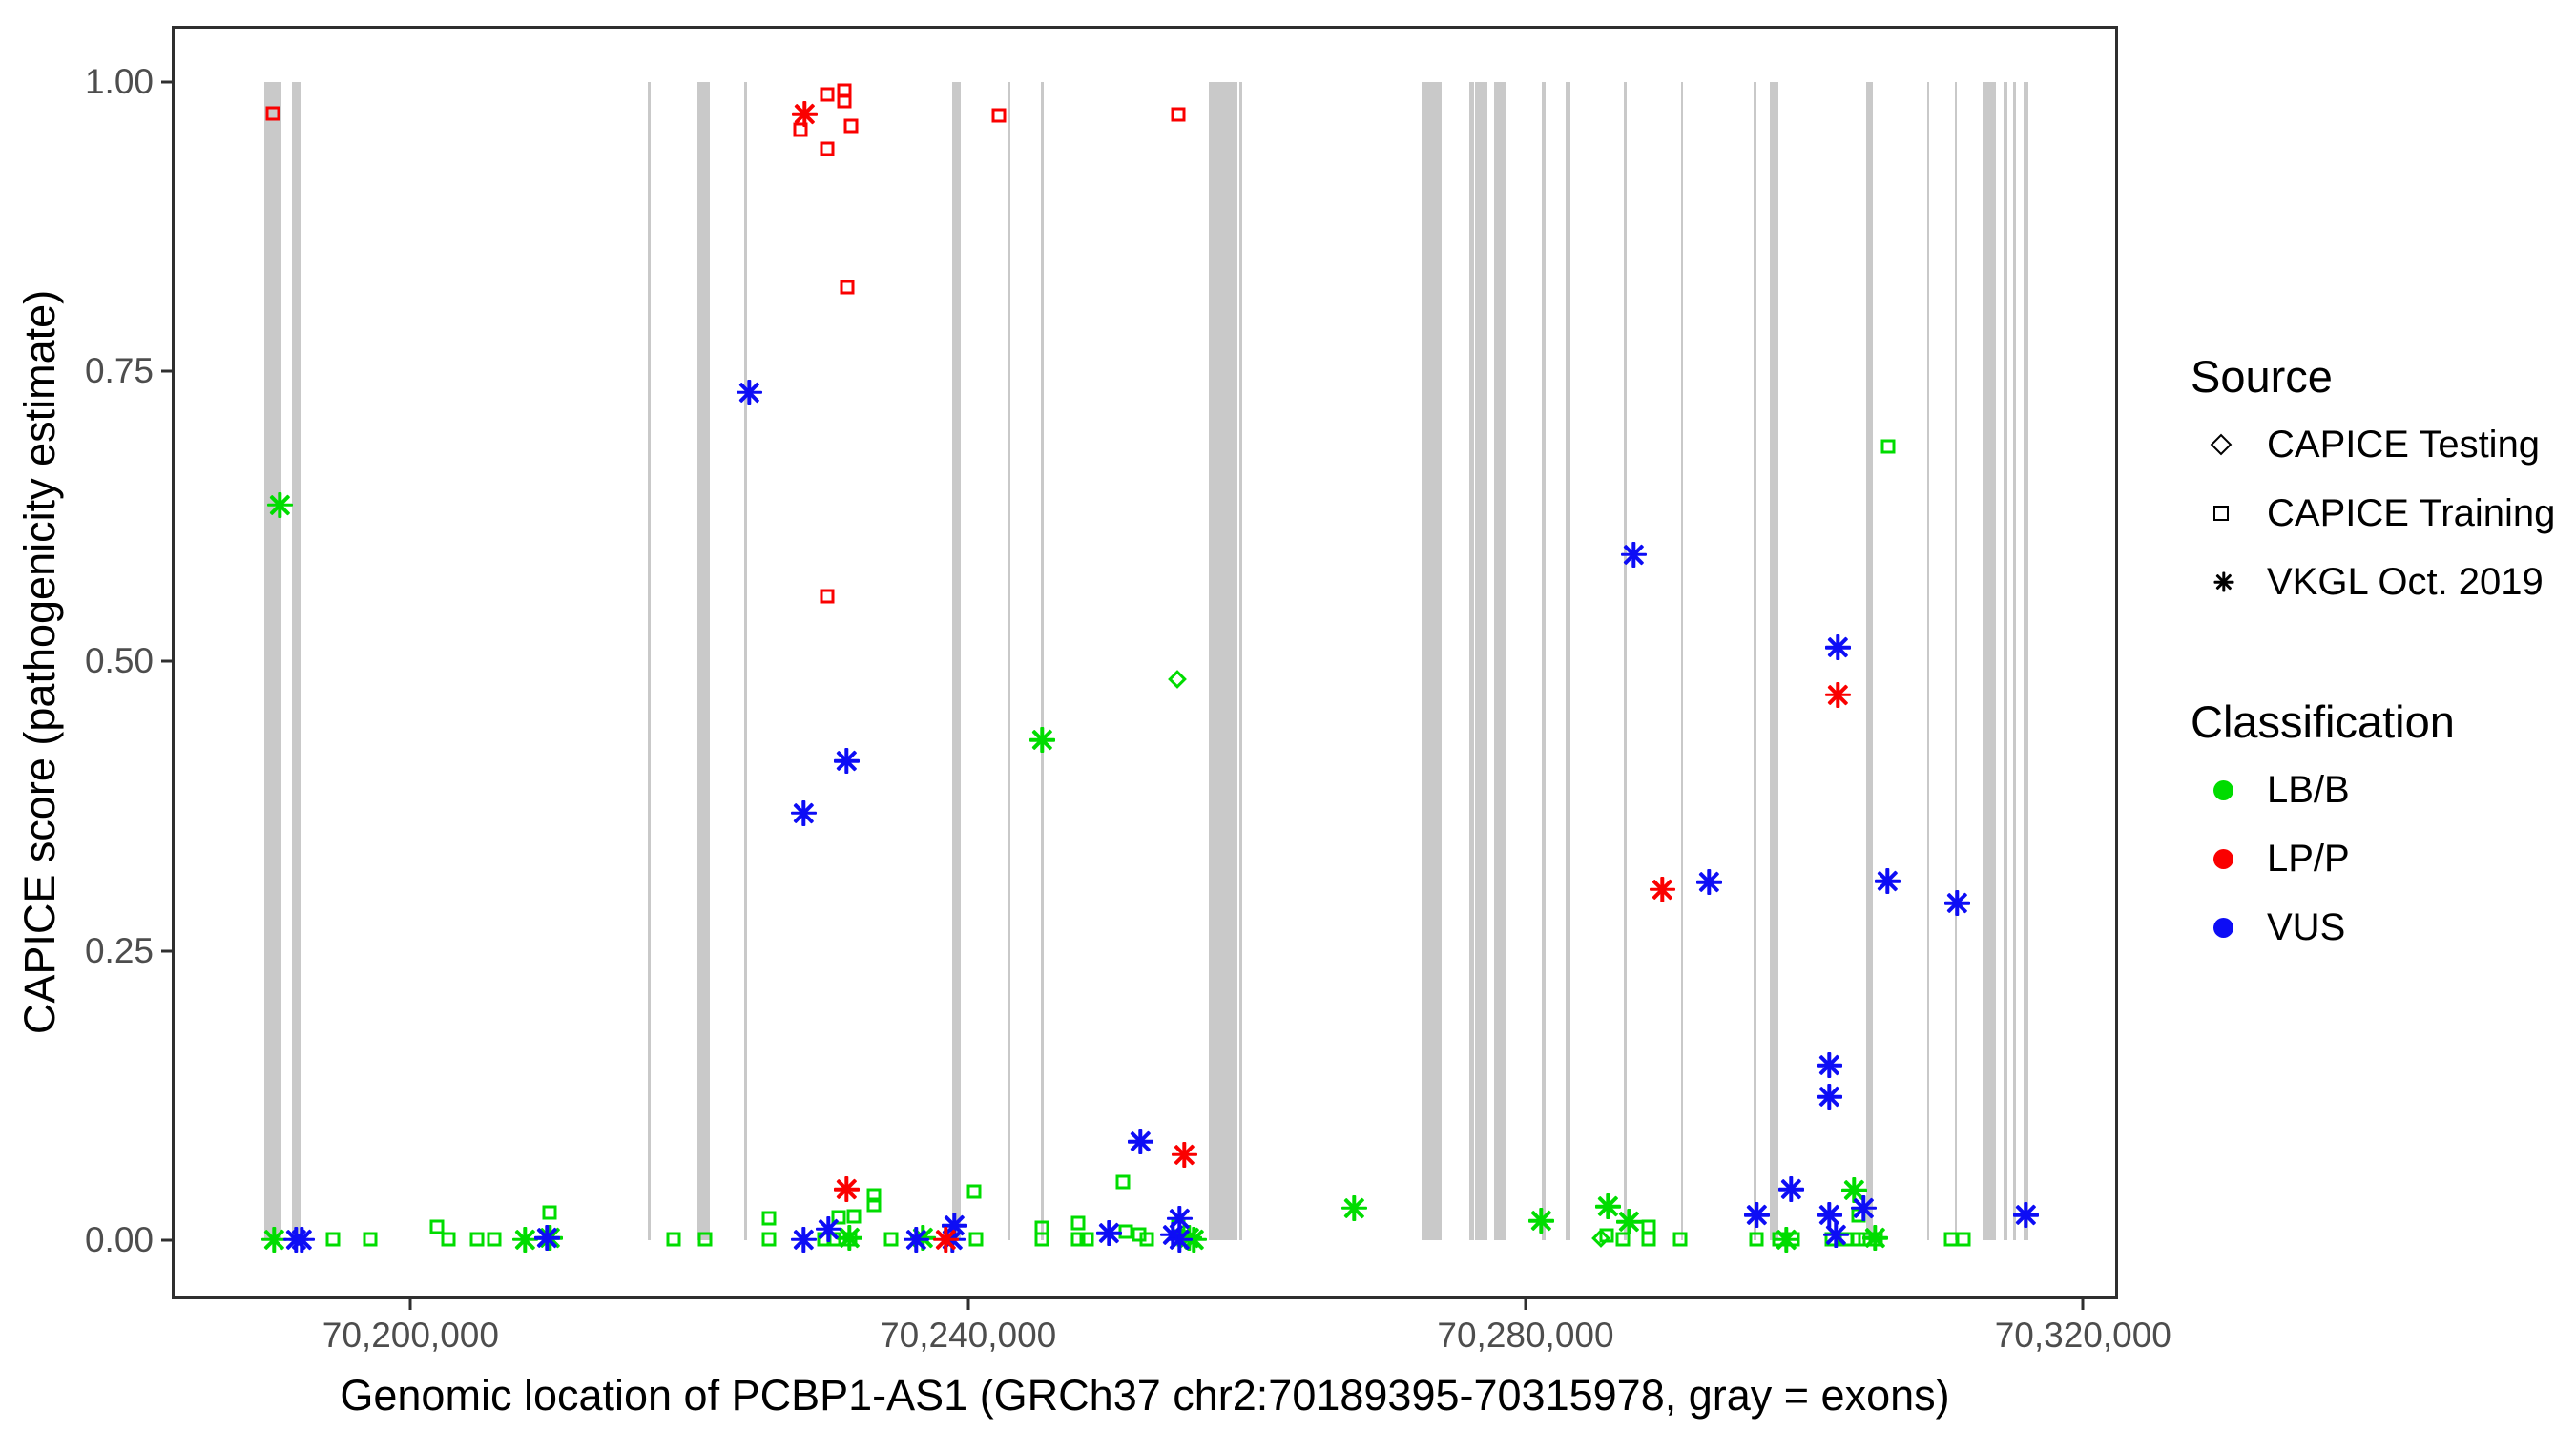 Image resolution: width=2576 pixels, height=1431 pixels. Describe the element at coordinates (2221, 444) in the screenshot. I see `diamond-icon` at that location.